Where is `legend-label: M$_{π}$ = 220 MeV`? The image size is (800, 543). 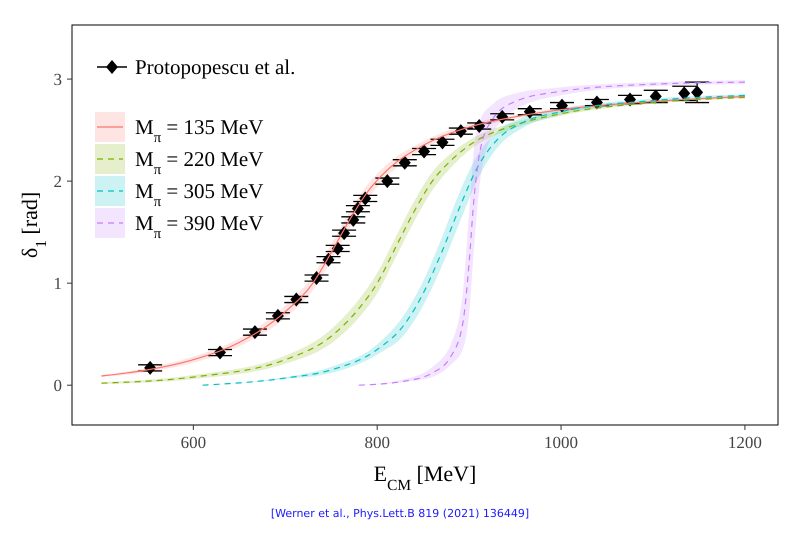
legend-label: M$_{π}$ = 220 MeV is located at coordinates (199, 162).